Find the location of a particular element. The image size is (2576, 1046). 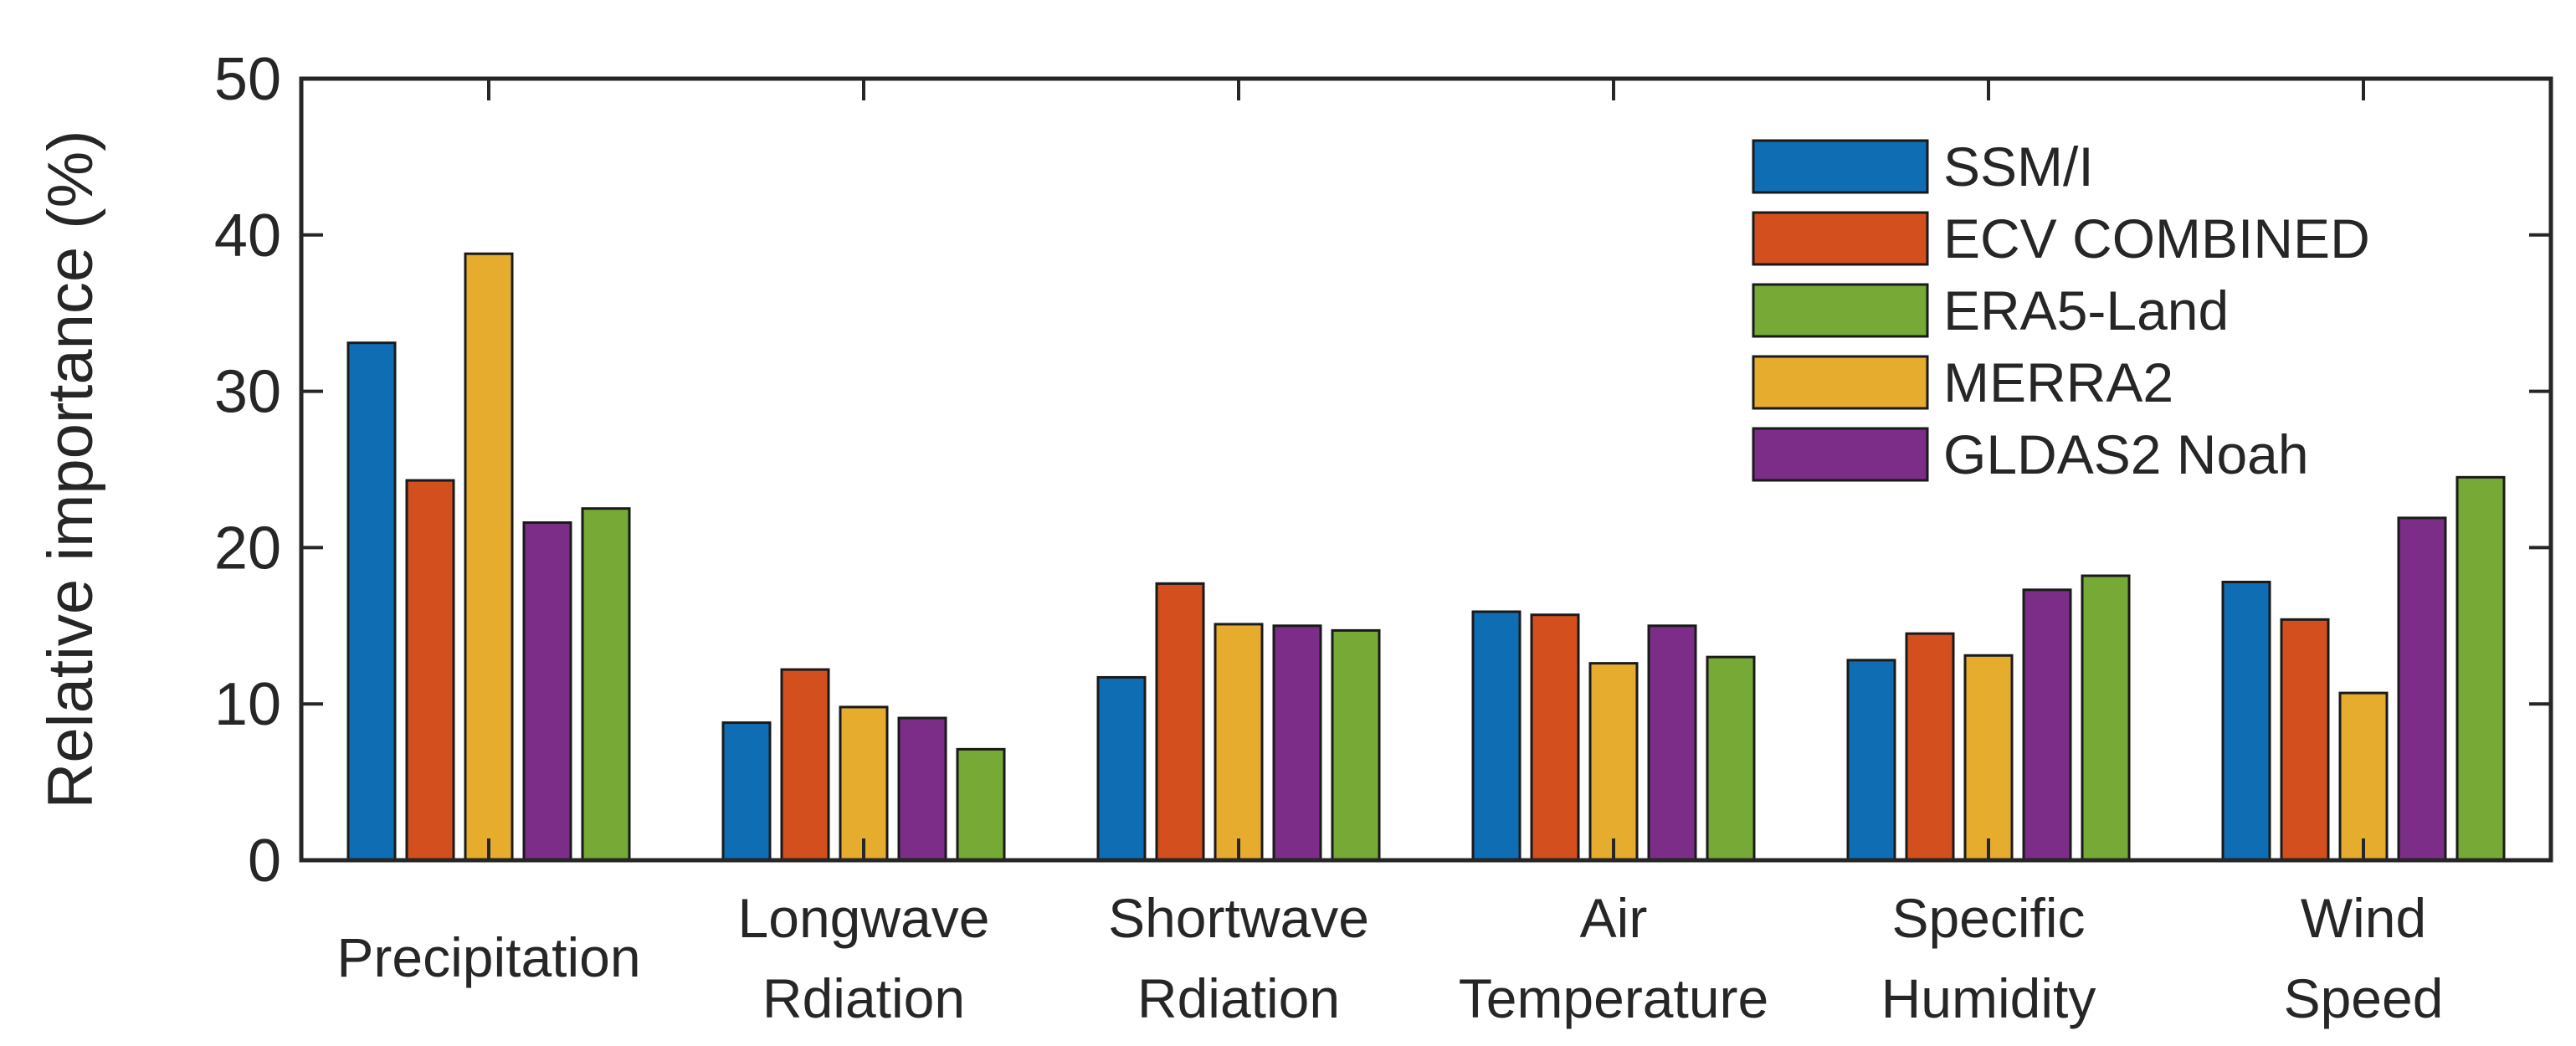

legend-swatch-gldas2-noah is located at coordinates (1840, 454).